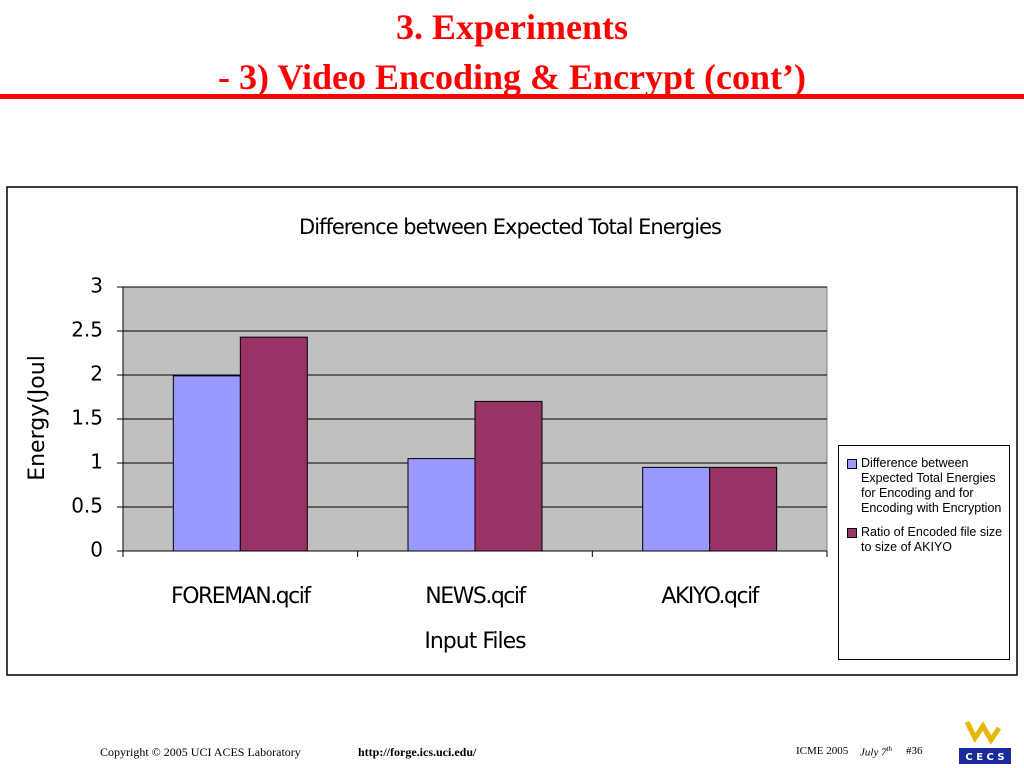 The height and width of the screenshot is (768, 1024). Describe the element at coordinates (476, 596) in the screenshot. I see `x-tick-label: NEWS.qcif` at that location.